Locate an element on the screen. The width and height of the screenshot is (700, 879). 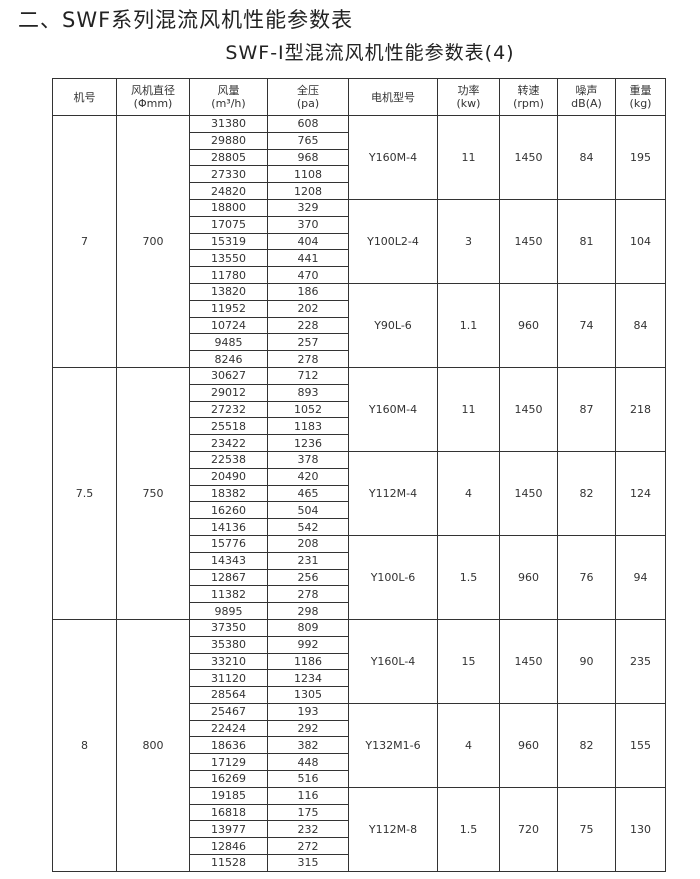
speed-cell: 960 is located at coordinates (528, 745).